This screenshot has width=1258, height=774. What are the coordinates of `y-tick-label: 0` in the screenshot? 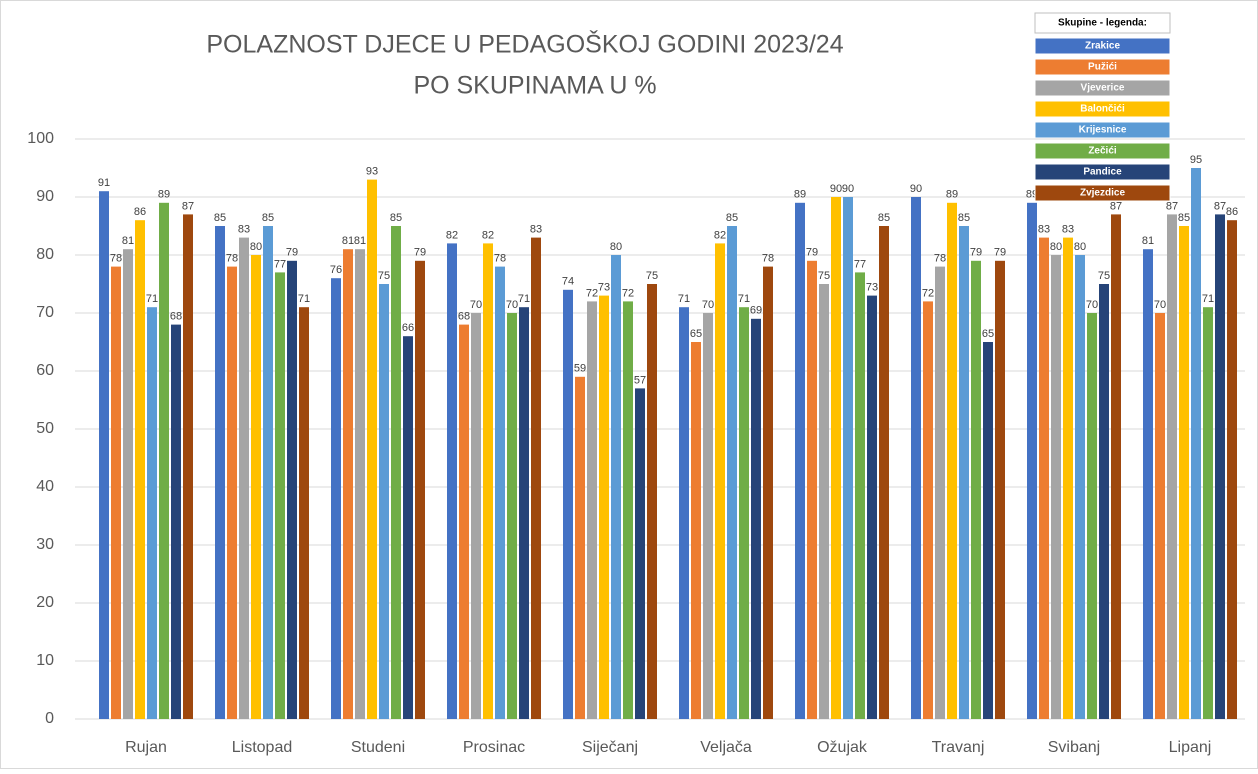 It's located at (49, 718).